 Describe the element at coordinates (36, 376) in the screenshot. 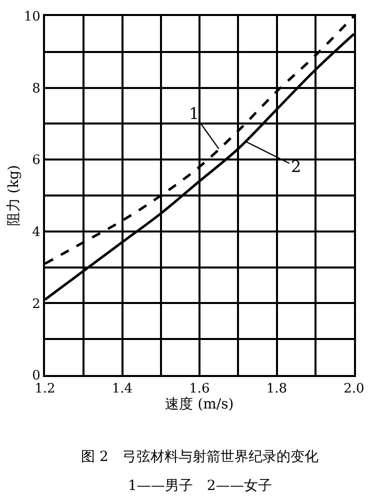

I see `y-tick-label: 0` at that location.